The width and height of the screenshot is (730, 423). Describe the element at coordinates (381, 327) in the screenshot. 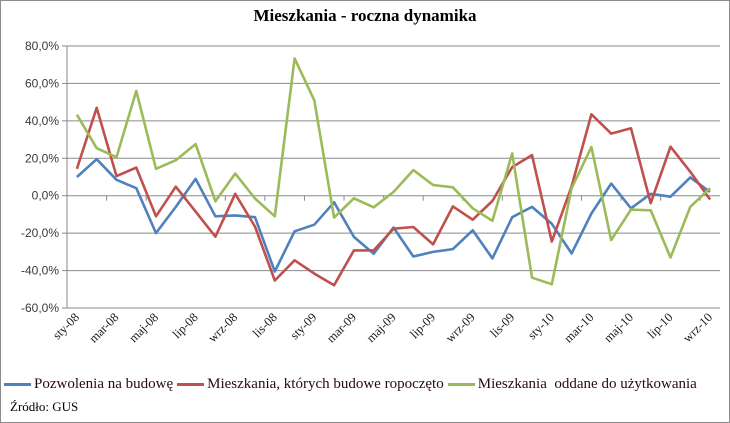

I see `x-tick-label: maj-09` at that location.